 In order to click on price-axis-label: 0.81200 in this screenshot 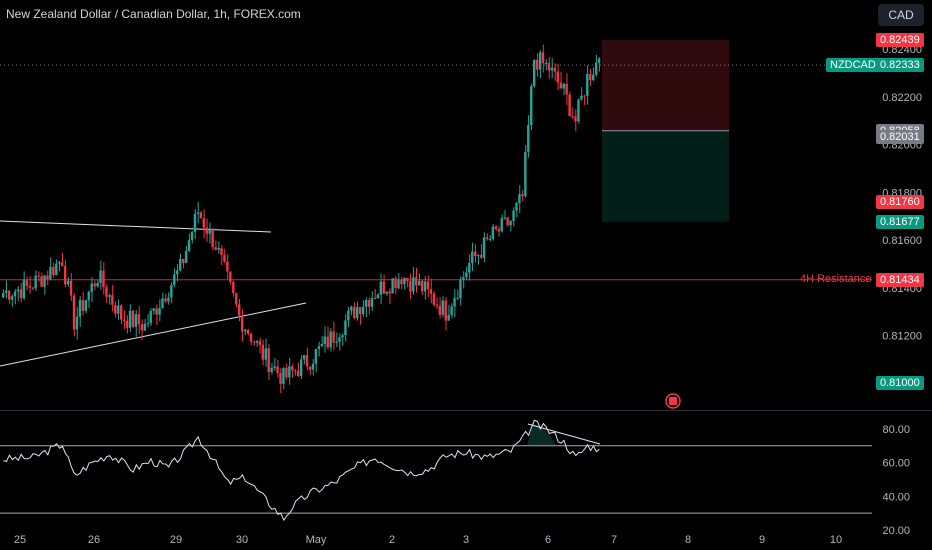, I will do `click(902, 337)`.